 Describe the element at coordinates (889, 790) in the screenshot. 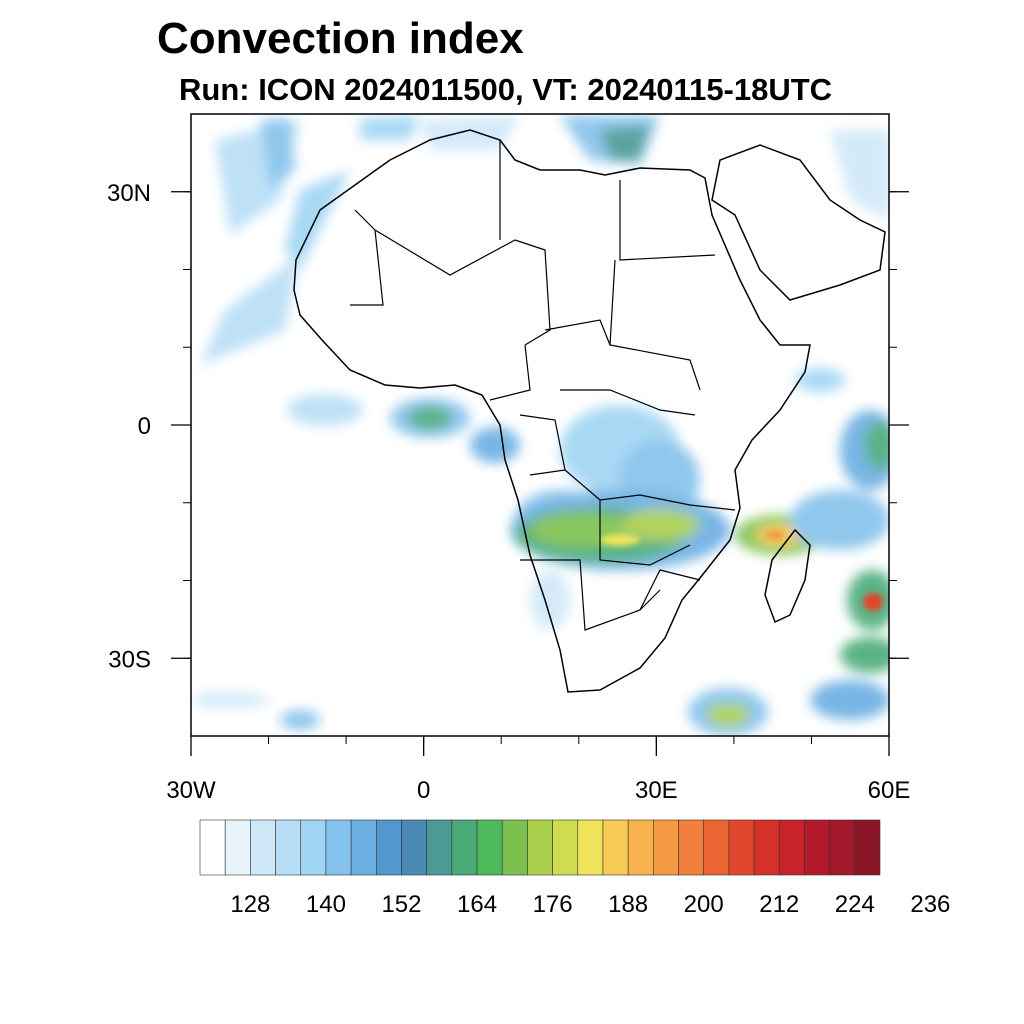

I see `lon-tick-label: 60E` at that location.